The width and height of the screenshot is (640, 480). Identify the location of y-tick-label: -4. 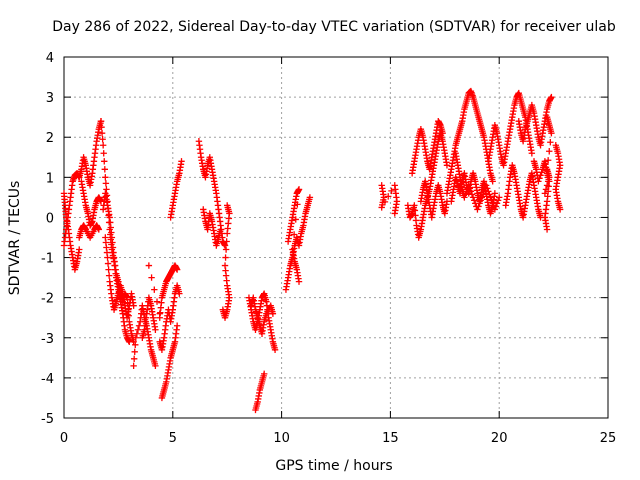
(47, 379).